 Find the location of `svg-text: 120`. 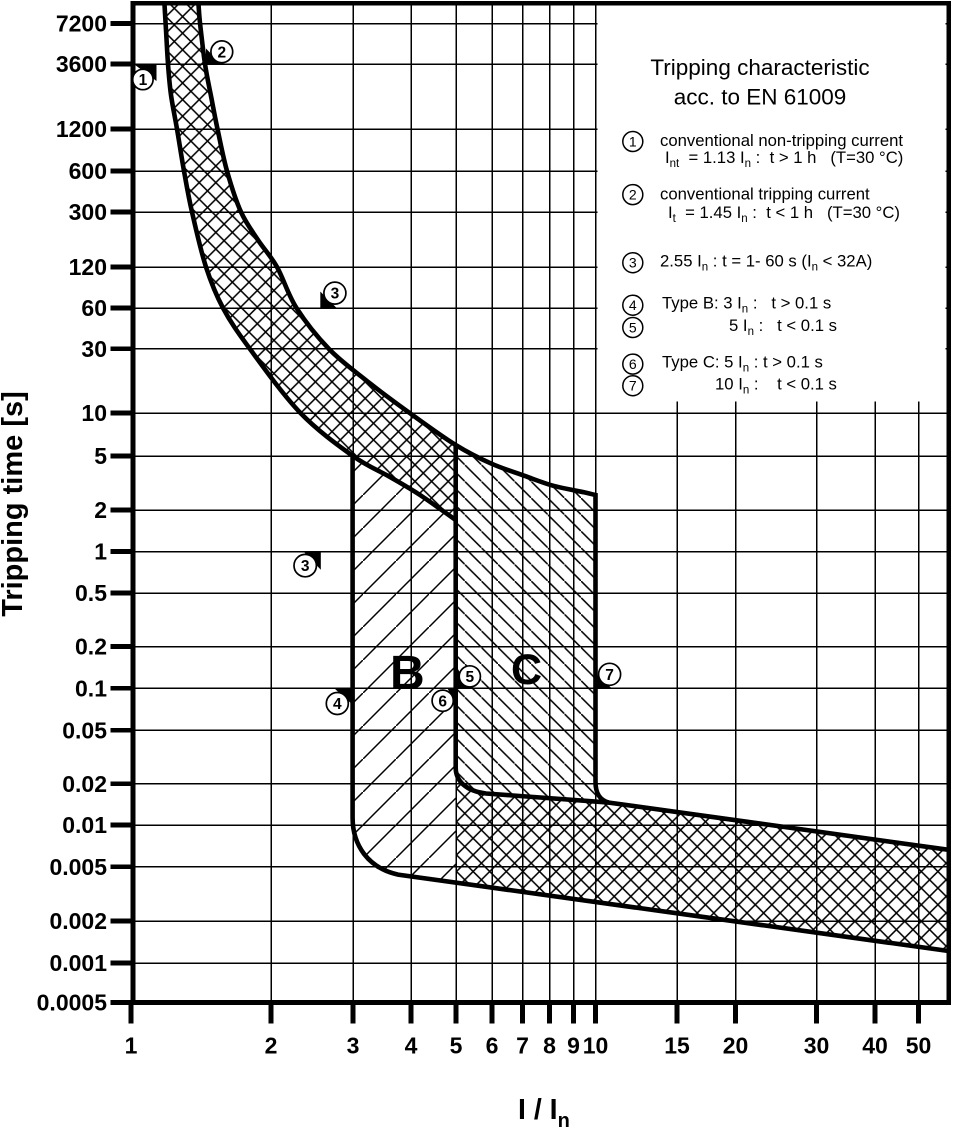

svg-text: 120 is located at coordinates (88, 267).